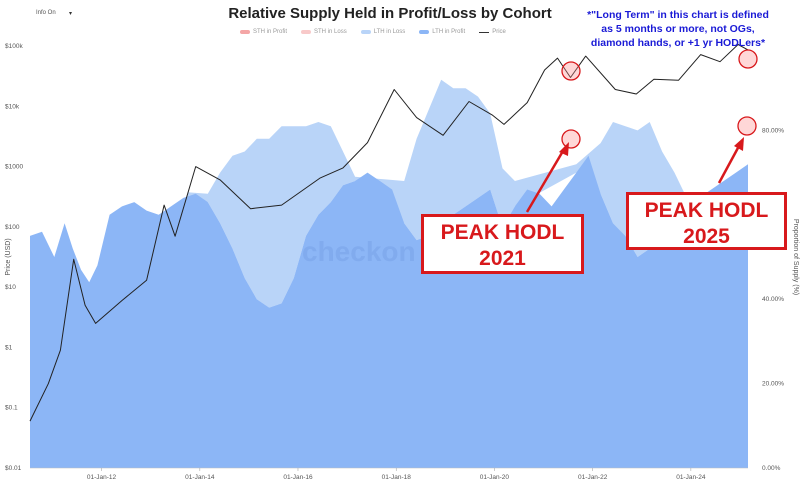 The height and width of the screenshot is (491, 800). Describe the element at coordinates (245, 32) in the screenshot. I see `legend-swatch-sth-profit` at that location.